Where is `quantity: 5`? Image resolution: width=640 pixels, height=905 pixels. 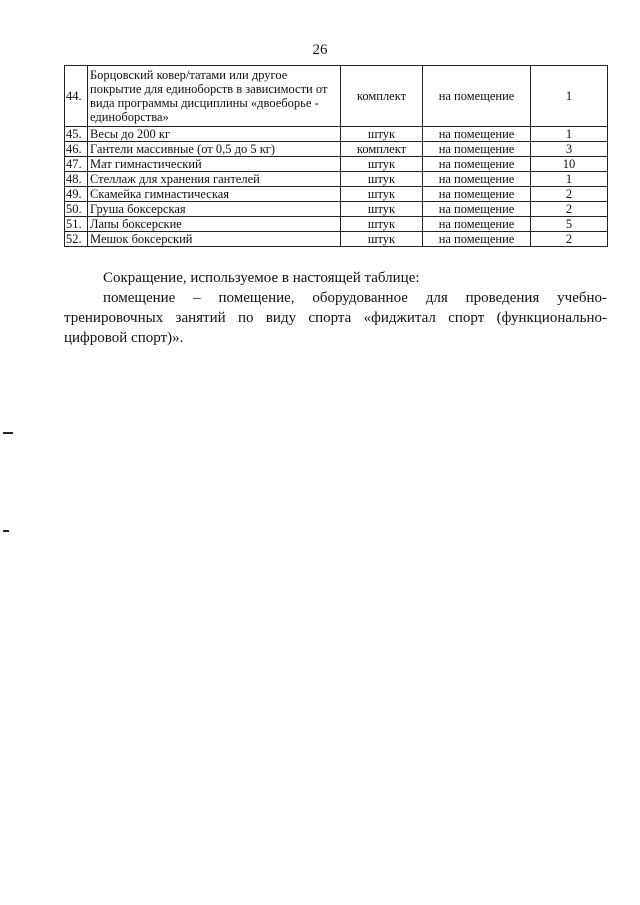
quantity: 5 is located at coordinates (569, 224).